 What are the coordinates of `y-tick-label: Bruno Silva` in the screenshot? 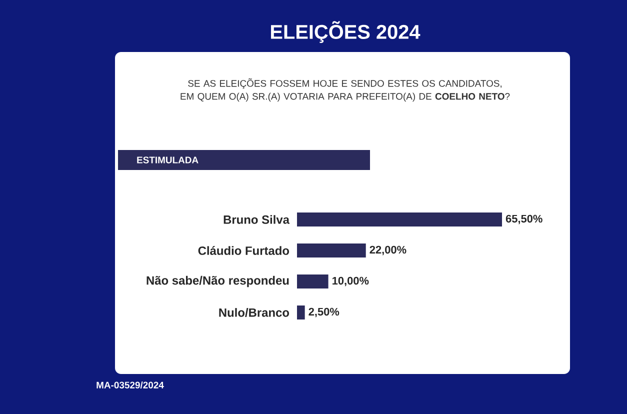 It's located at (257, 219).